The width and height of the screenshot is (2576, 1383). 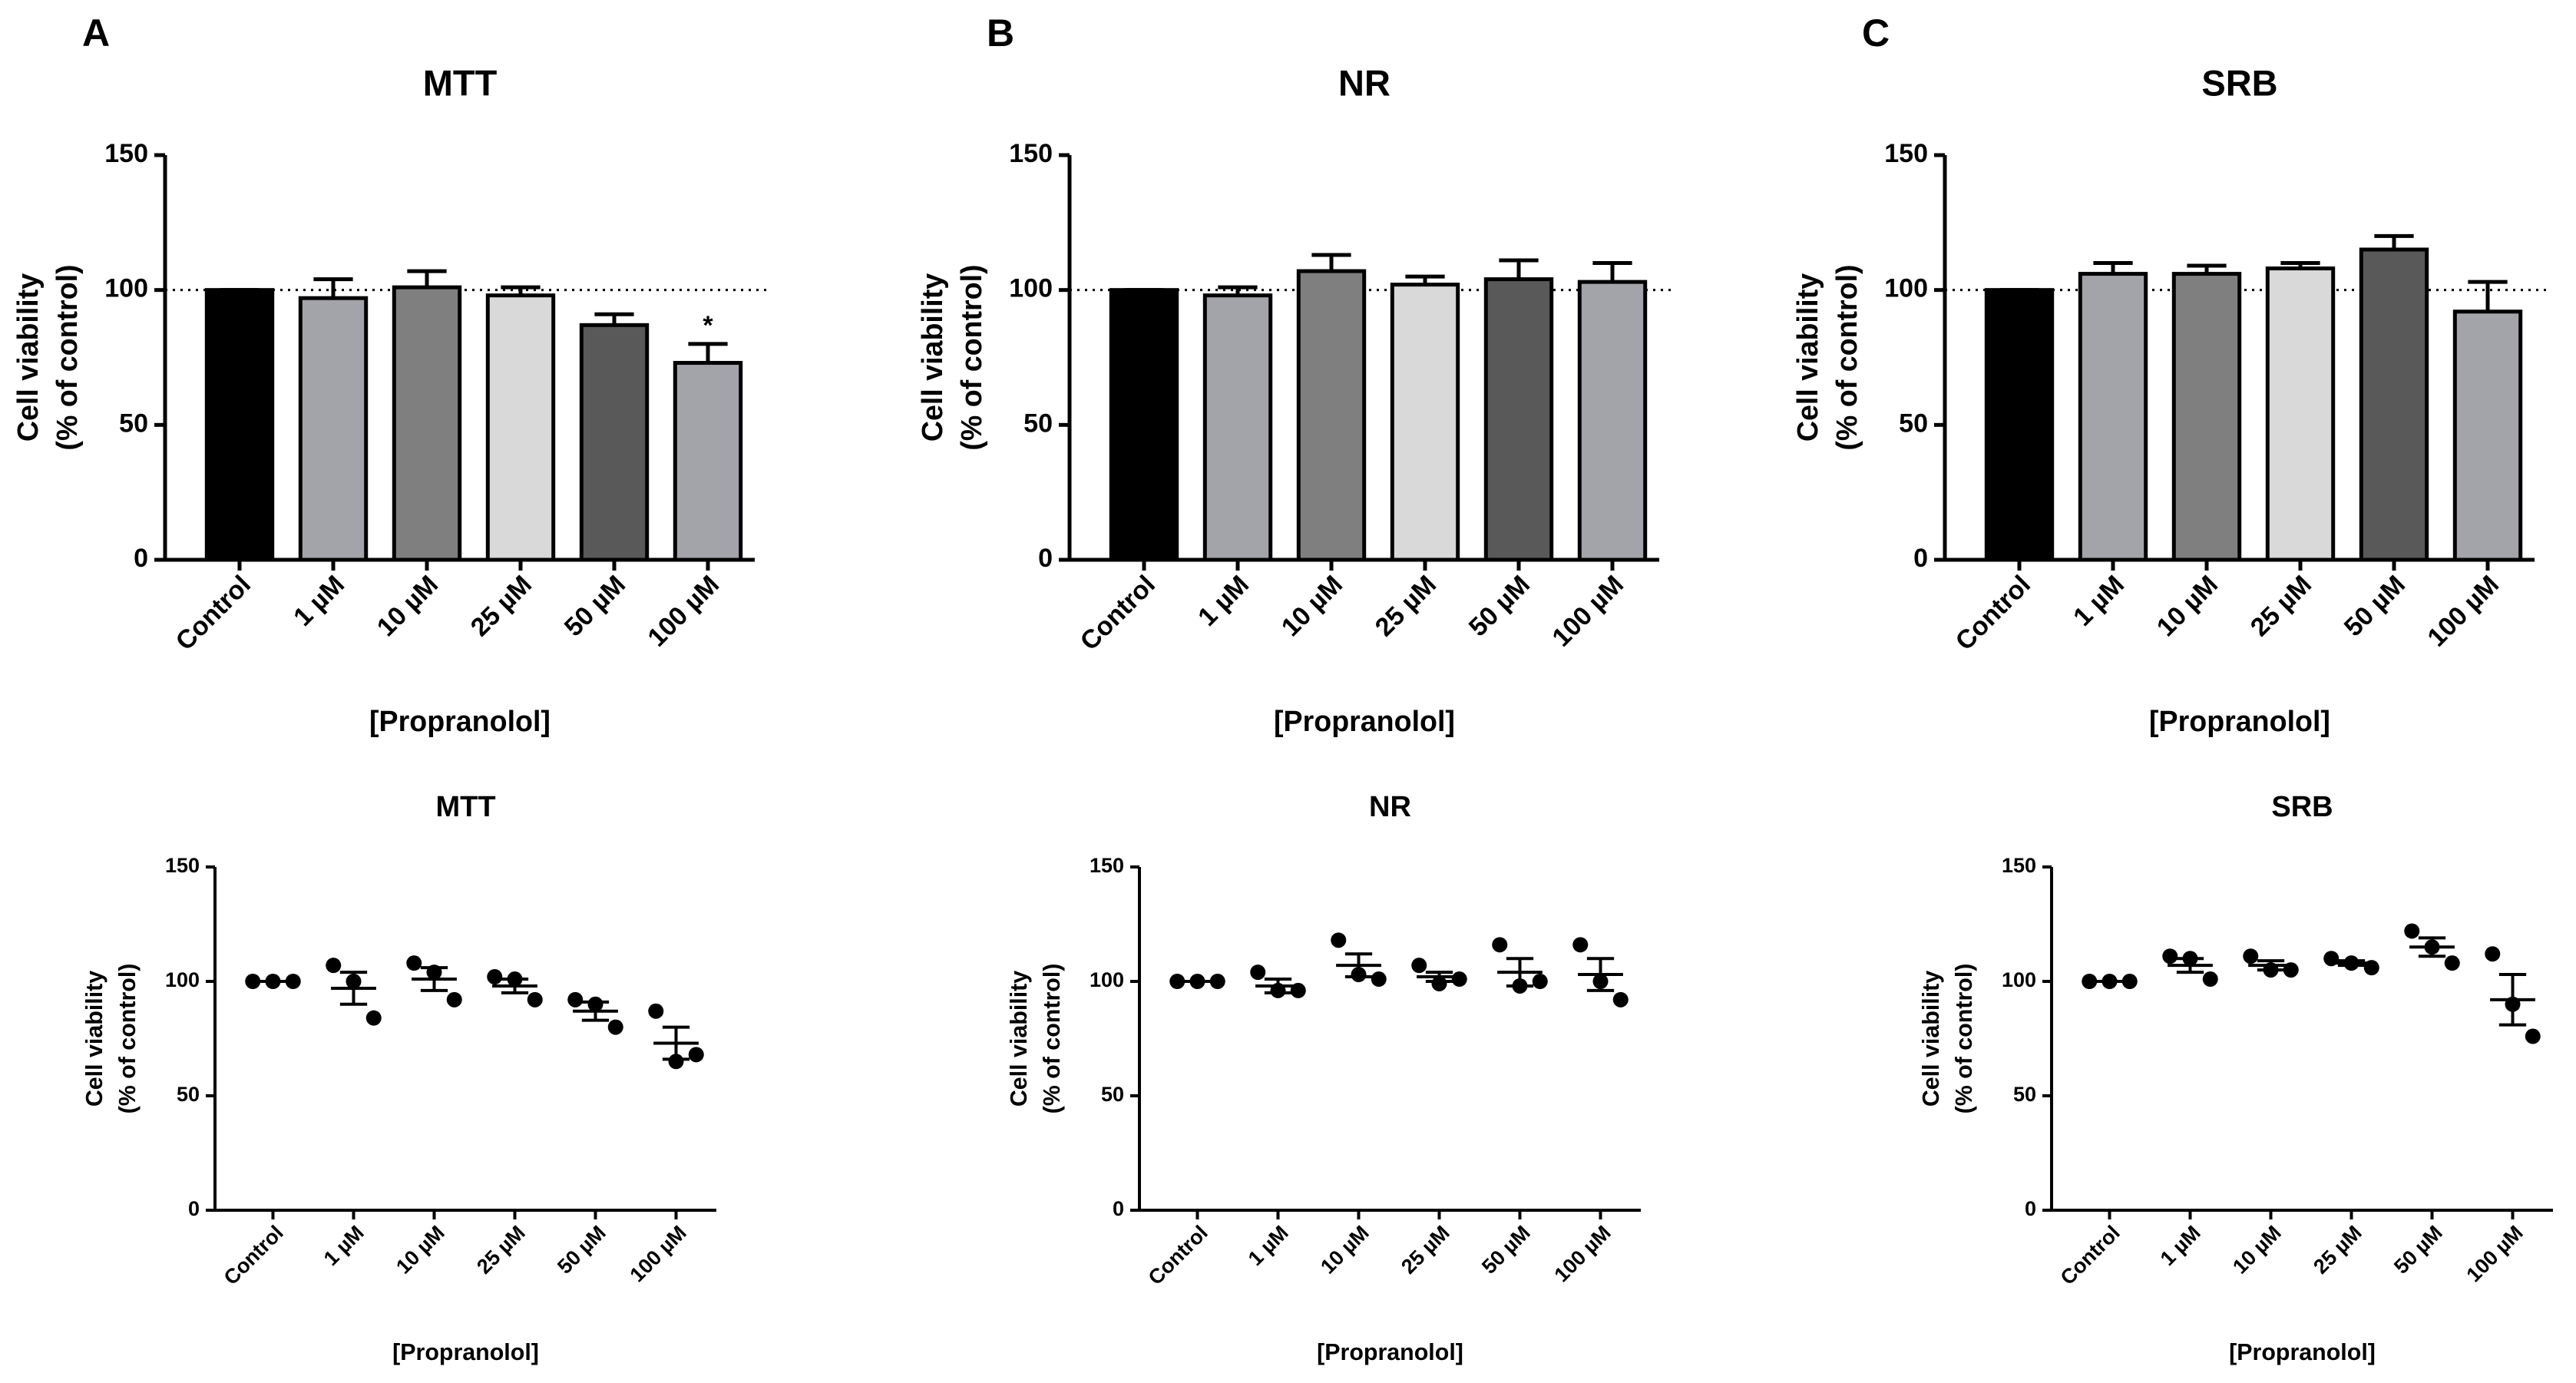 What do you see at coordinates (1000, 34) in the screenshot?
I see `panel-label: B` at bounding box center [1000, 34].